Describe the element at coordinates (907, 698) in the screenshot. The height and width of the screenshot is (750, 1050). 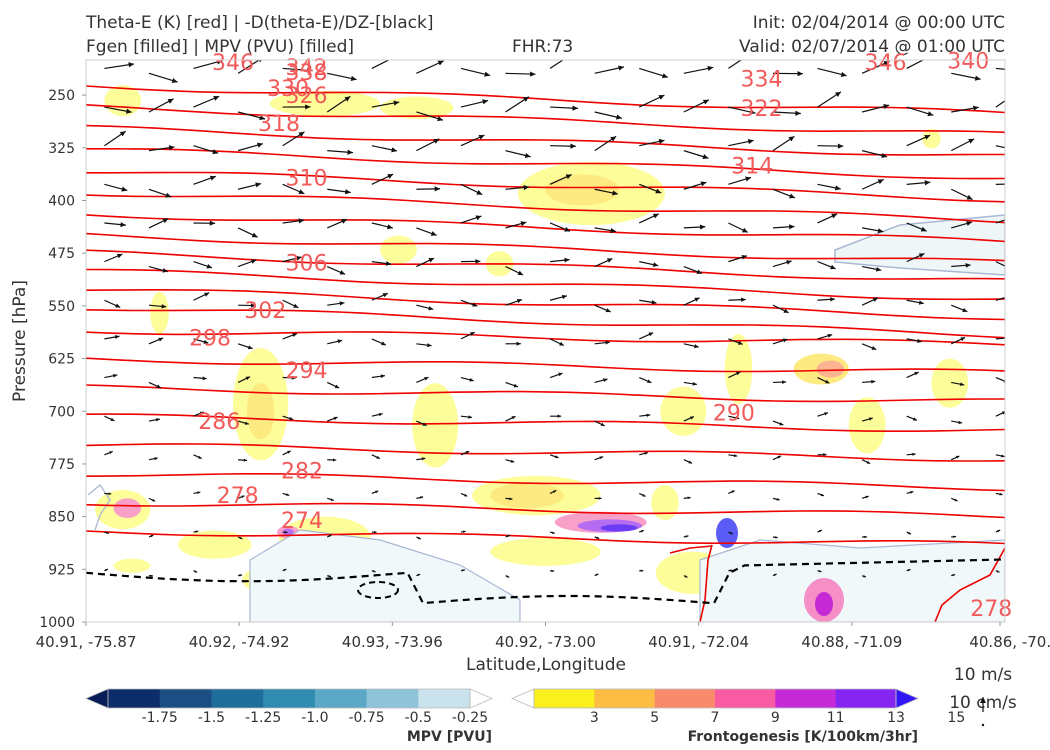
I see `colorbar-extend-right` at that location.